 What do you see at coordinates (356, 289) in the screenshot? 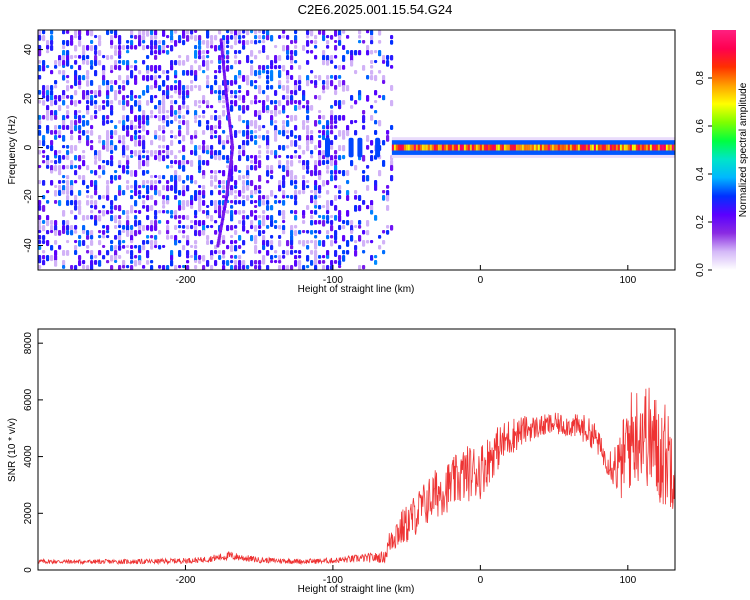
I see `heatmap-x-axis-label: Height of straight line (km)` at bounding box center [356, 289].